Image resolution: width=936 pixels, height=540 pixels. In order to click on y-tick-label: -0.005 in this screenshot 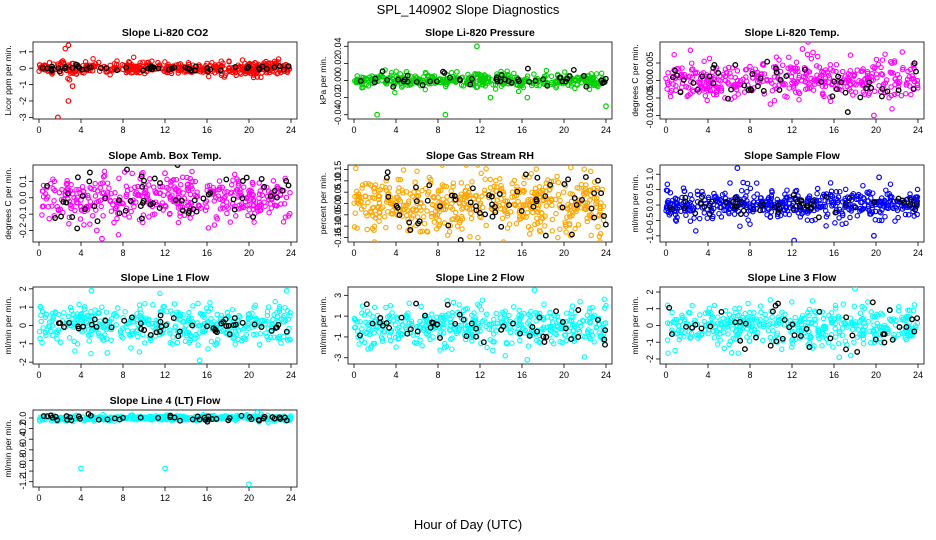, I will do `click(650, 98)`.